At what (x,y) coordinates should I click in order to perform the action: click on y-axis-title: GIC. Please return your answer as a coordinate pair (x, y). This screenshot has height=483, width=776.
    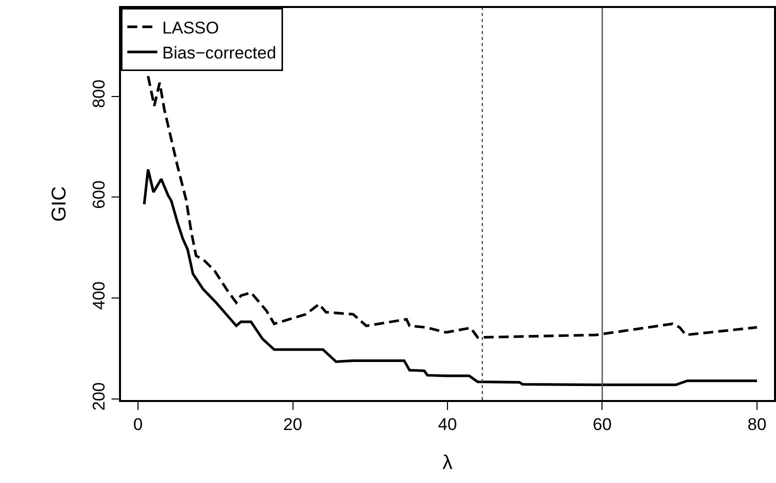
    Looking at the image, I should click on (59, 204).